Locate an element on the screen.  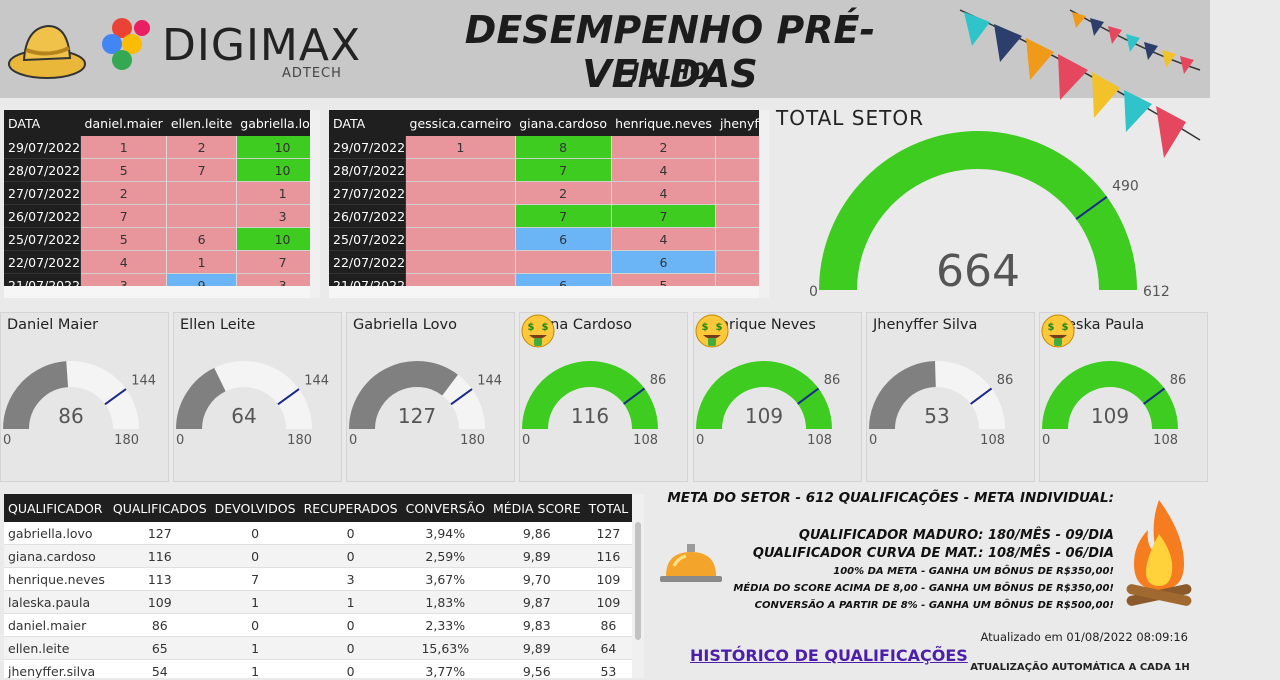
gauge-giana-cardoso-max-label: 108 is located at coordinates (645, 440).